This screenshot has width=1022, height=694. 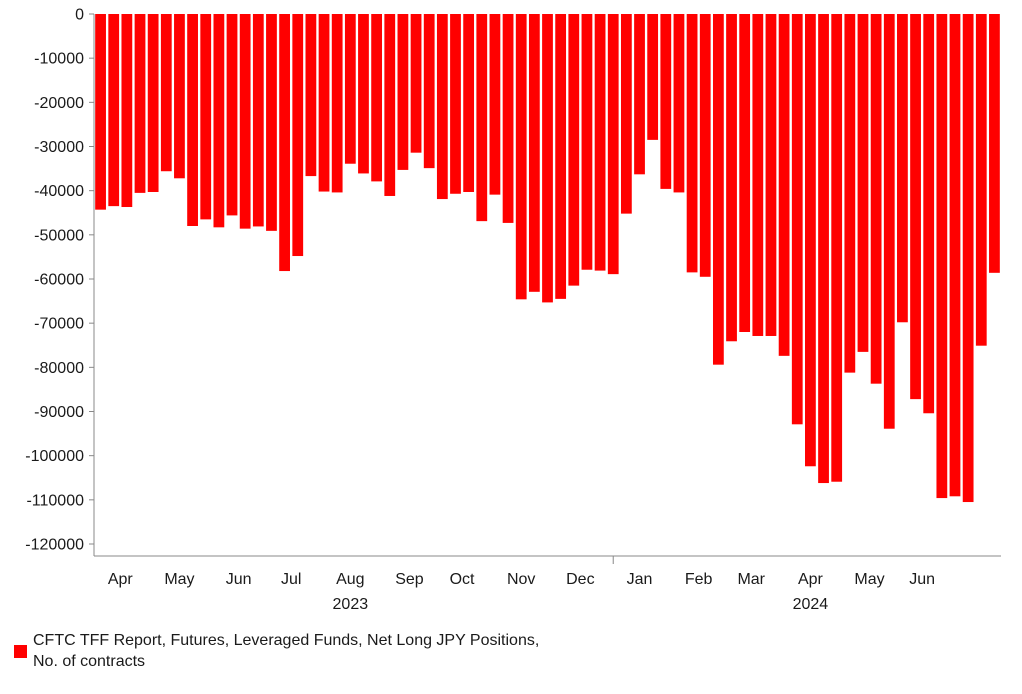 I want to click on x-year-label: 2023, so click(x=351, y=604).